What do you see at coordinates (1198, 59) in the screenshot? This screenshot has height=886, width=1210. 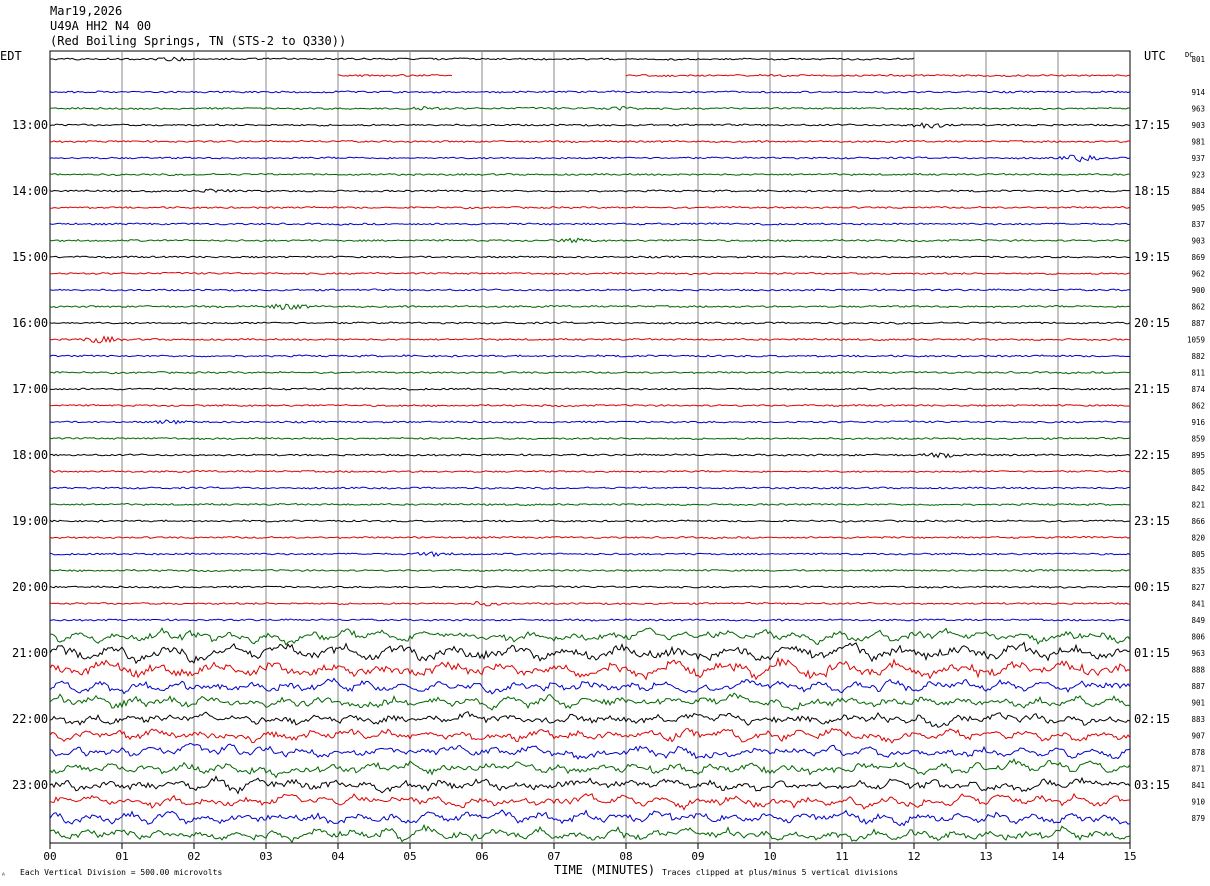 I see `dc-offset-value: 801` at bounding box center [1198, 59].